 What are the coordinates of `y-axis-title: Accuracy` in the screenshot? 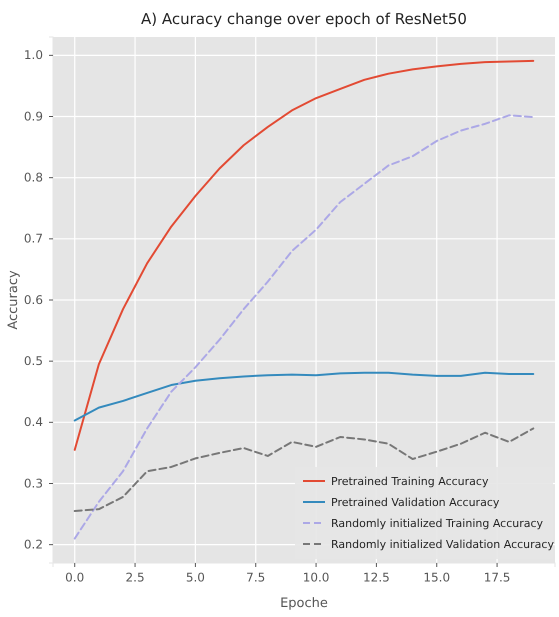 It's located at (13, 300).